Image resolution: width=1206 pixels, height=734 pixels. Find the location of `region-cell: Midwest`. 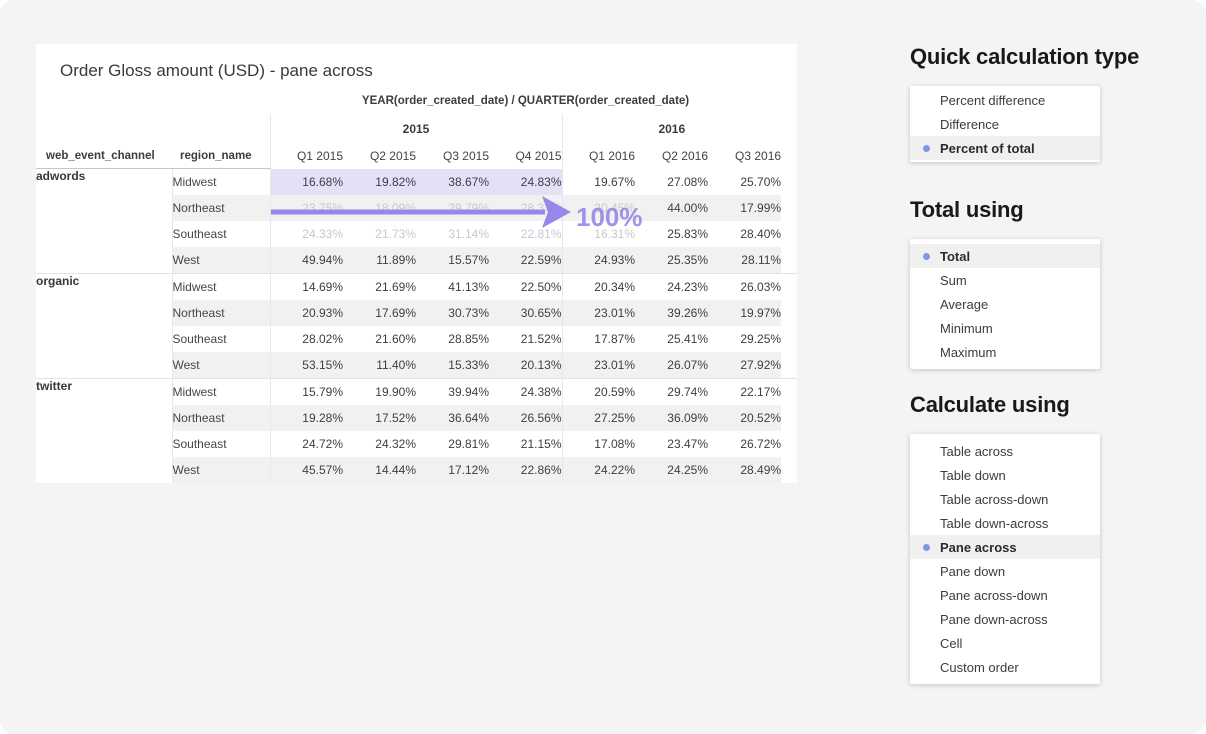

region-cell: Midwest is located at coordinates (221, 181).